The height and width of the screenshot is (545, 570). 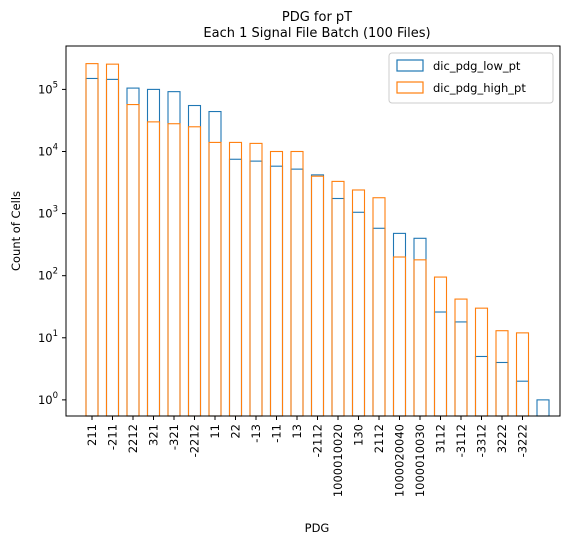 I want to click on y-tick-label: 10⁵, so click(x=48, y=88).